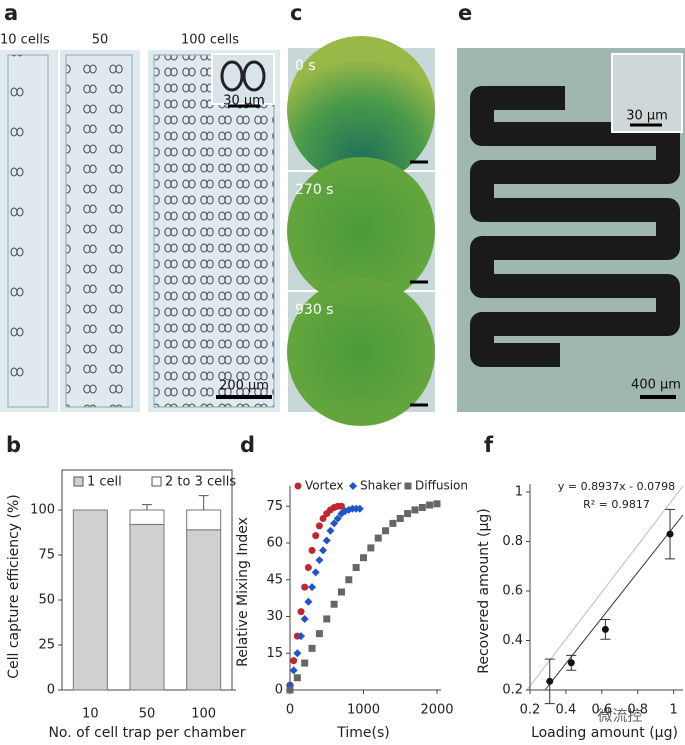  What do you see at coordinates (25, 40) in the screenshot?
I see `image-label: 10 cells` at bounding box center [25, 40].